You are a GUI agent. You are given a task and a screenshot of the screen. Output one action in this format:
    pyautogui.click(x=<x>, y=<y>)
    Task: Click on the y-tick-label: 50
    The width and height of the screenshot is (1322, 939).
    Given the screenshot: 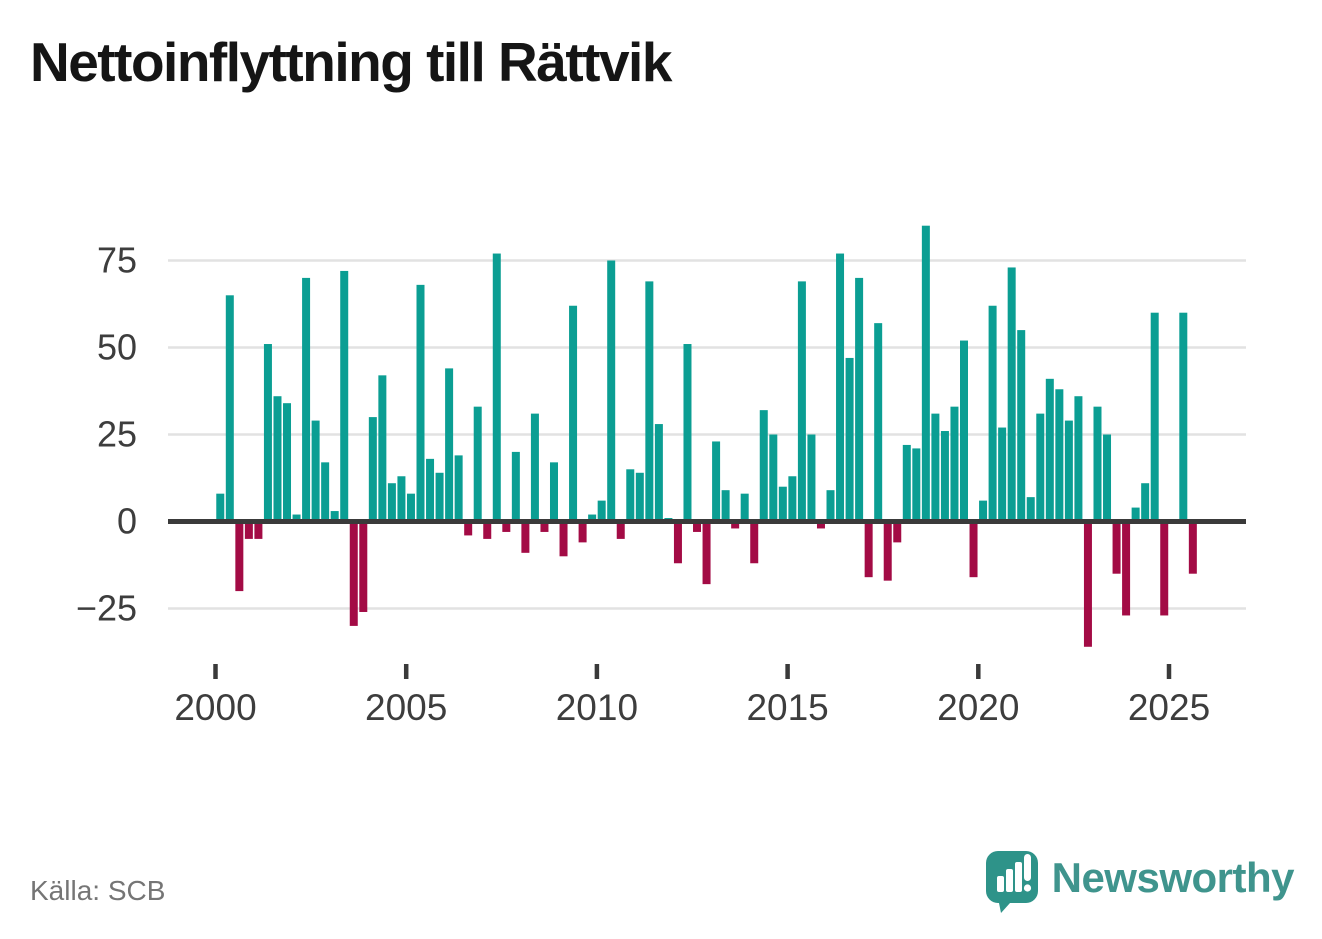 What is the action you would take?
    pyautogui.click(x=117, y=347)
    